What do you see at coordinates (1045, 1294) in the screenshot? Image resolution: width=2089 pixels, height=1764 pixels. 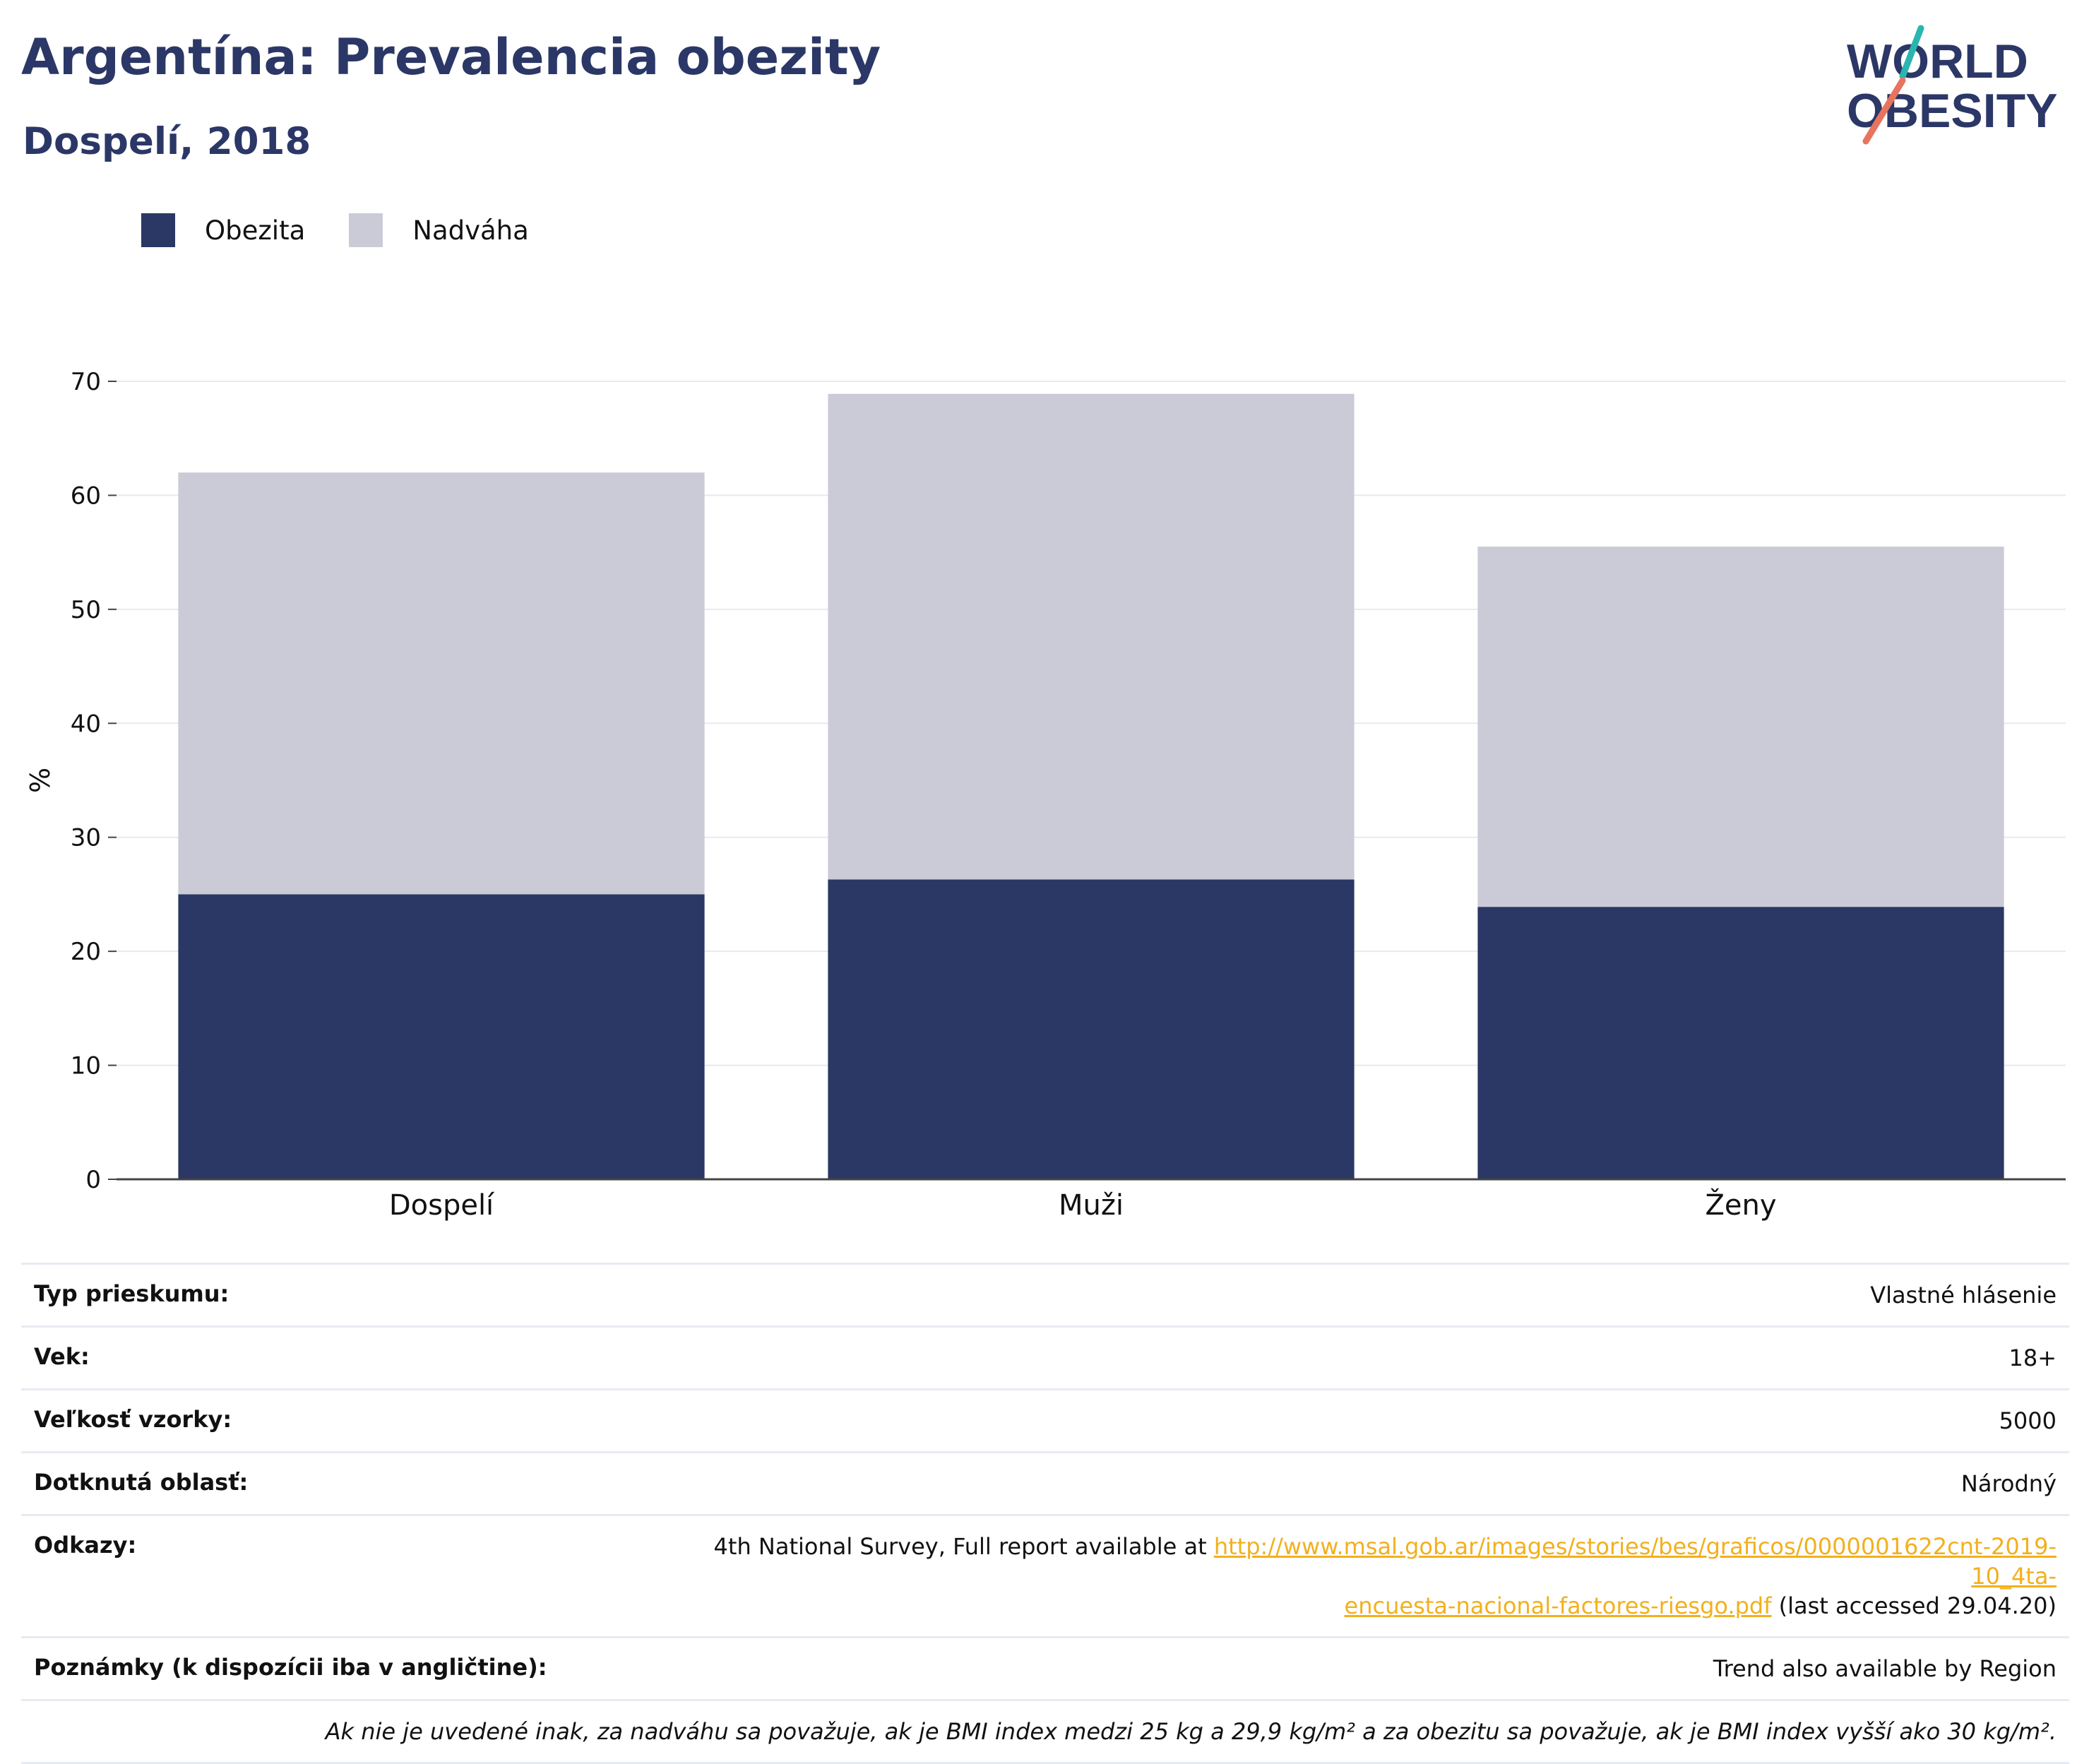 I see `info-row-survey-type: Typ prieskumu: Vlastné hlásenie` at bounding box center [1045, 1294].